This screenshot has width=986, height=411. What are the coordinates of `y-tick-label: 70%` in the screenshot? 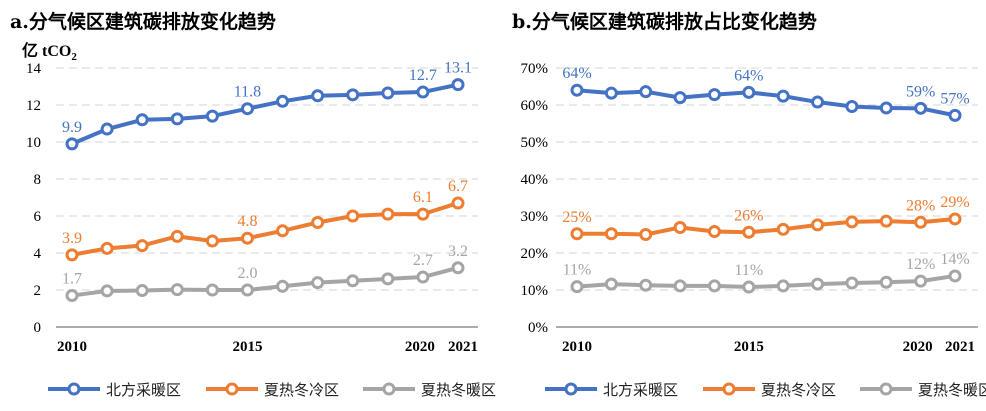 It's located at (535, 69).